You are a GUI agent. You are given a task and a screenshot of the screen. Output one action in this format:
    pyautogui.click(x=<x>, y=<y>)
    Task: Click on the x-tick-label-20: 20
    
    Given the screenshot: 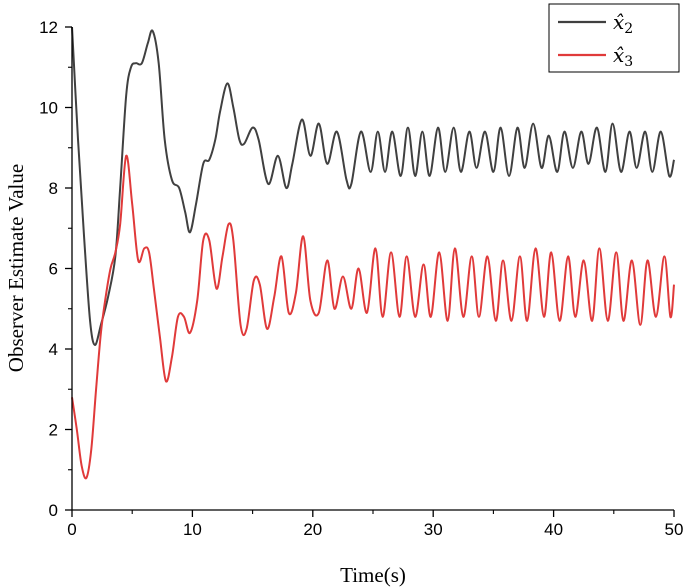 What is the action you would take?
    pyautogui.click(x=312, y=529)
    